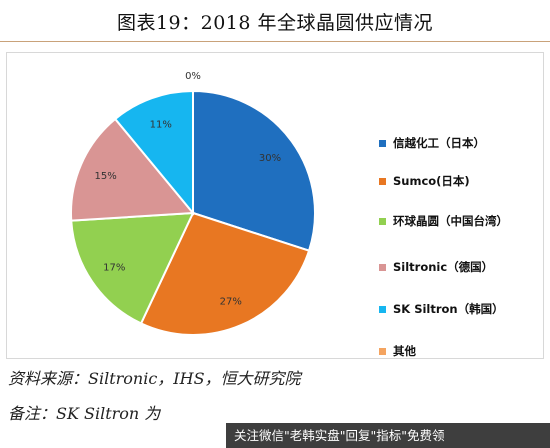 This screenshot has height=448, width=550. Describe the element at coordinates (431, 181) in the screenshot. I see `legend-label: Sumco(日本)` at that location.